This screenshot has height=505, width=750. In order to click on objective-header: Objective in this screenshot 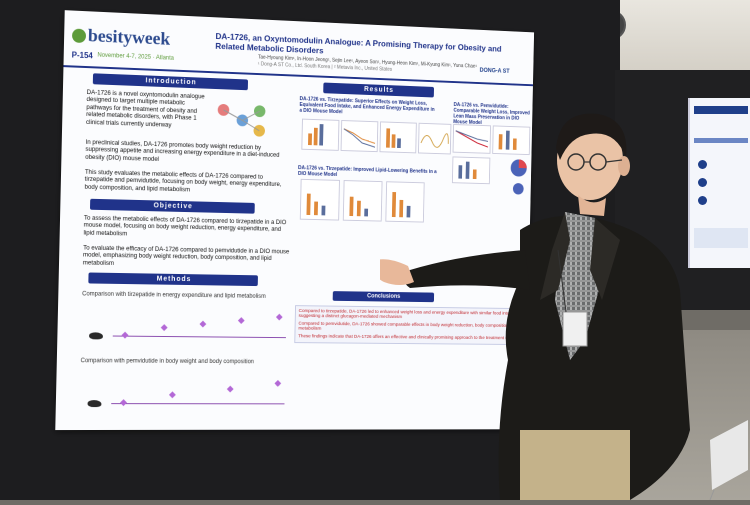, I will do `click(172, 206)`.